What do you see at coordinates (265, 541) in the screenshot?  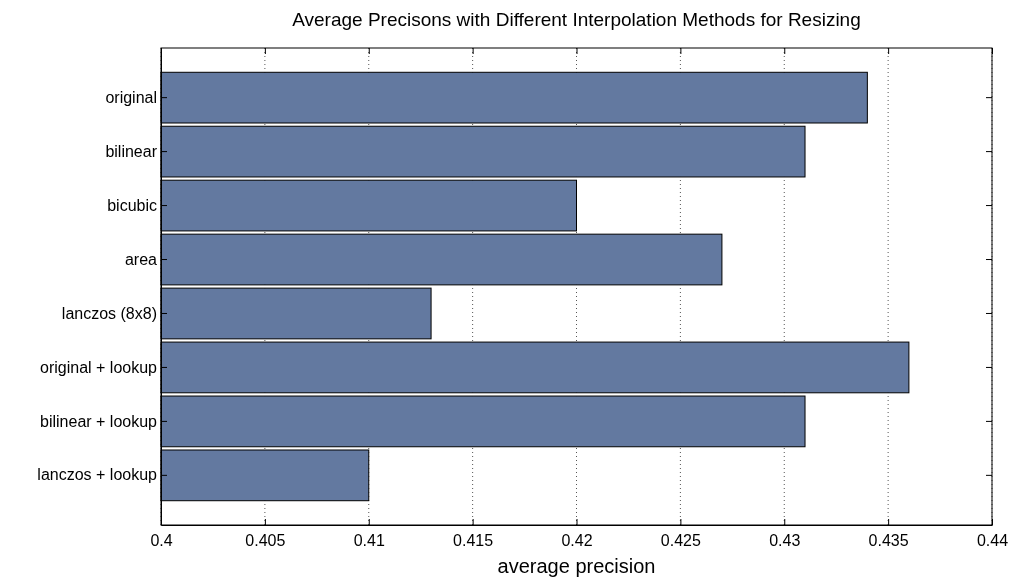 I see `x-tick-label: 0.405` at bounding box center [265, 541].